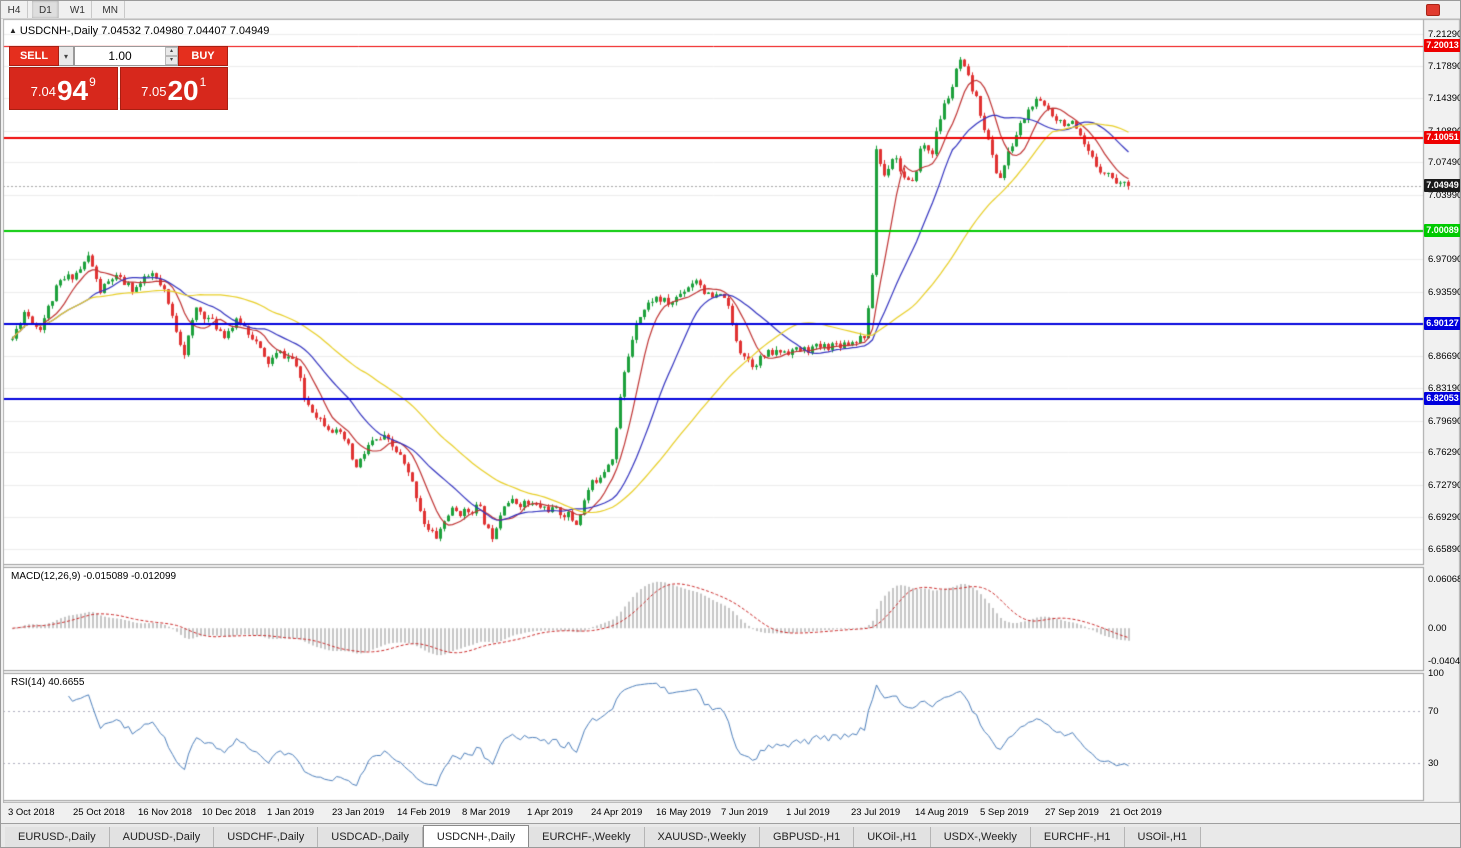 This screenshot has width=1461, height=848. What do you see at coordinates (43, 91) in the screenshot?
I see `sell-price-prefix: 7.04` at bounding box center [43, 91].